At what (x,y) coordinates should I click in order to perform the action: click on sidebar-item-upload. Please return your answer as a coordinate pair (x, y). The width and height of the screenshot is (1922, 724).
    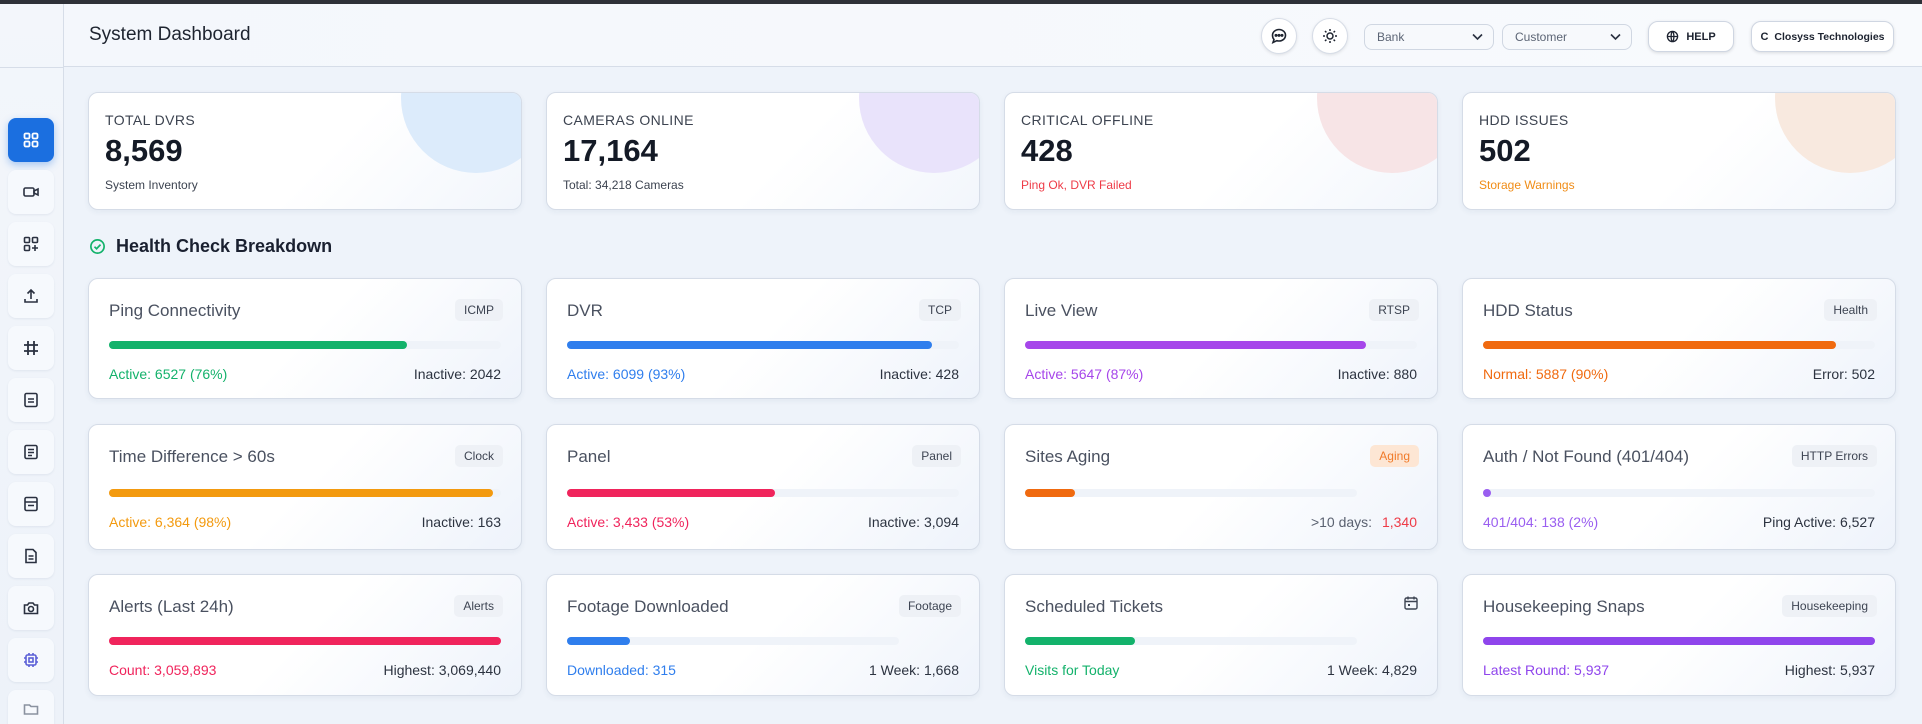
    Looking at the image, I should click on (31, 296).